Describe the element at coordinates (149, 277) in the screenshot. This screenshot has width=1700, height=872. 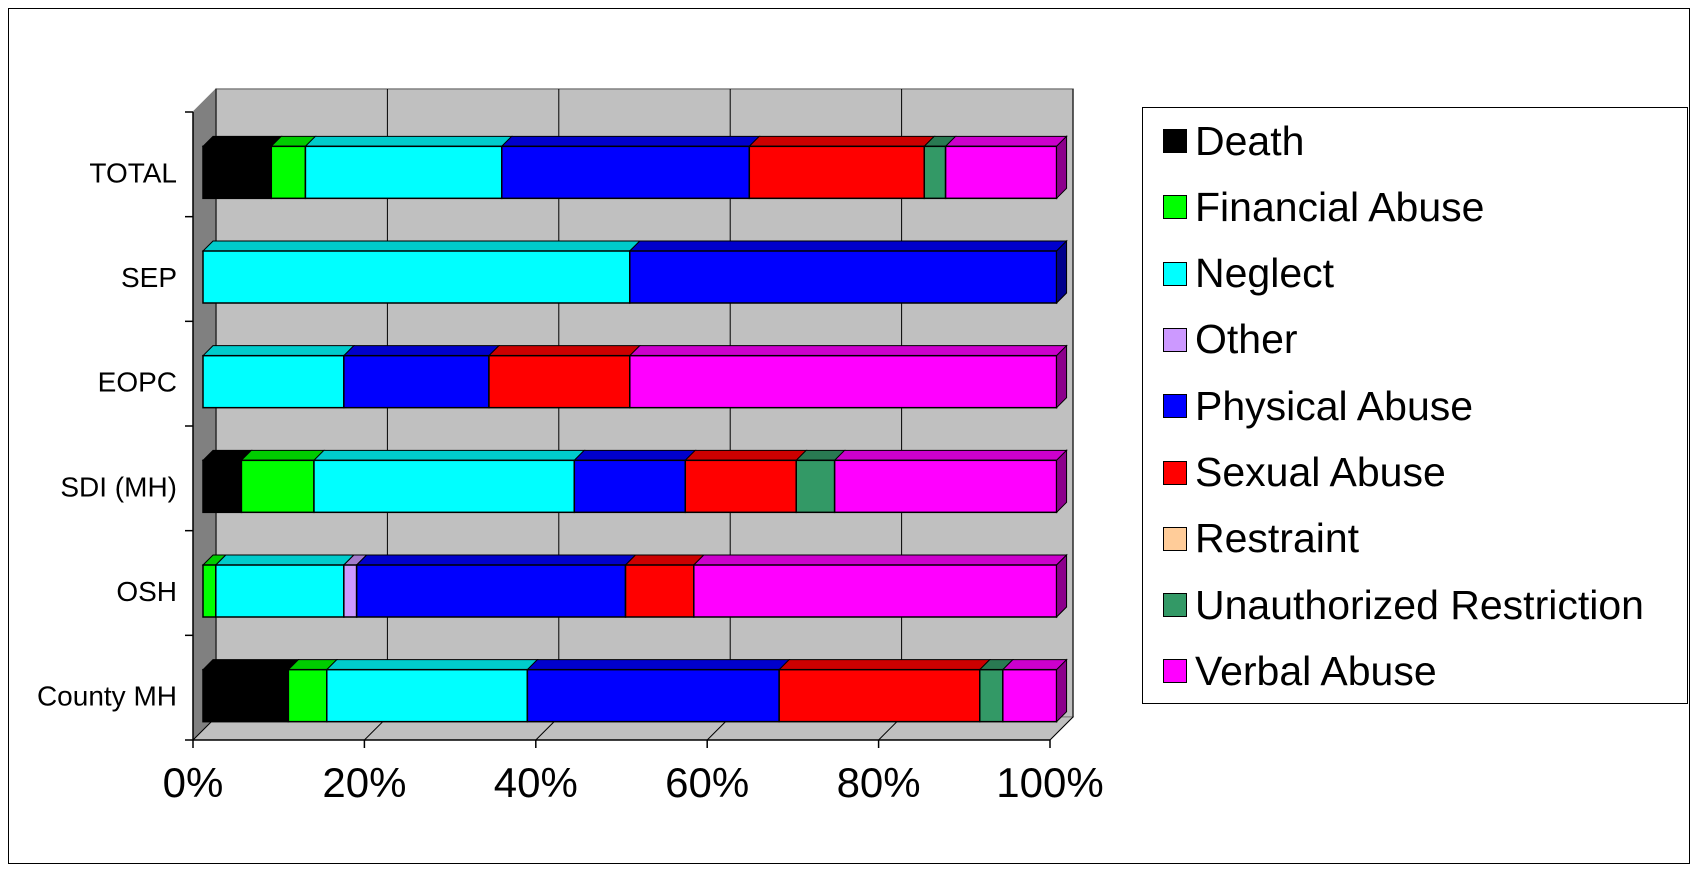
I see `y-tick-label: SEP` at that location.